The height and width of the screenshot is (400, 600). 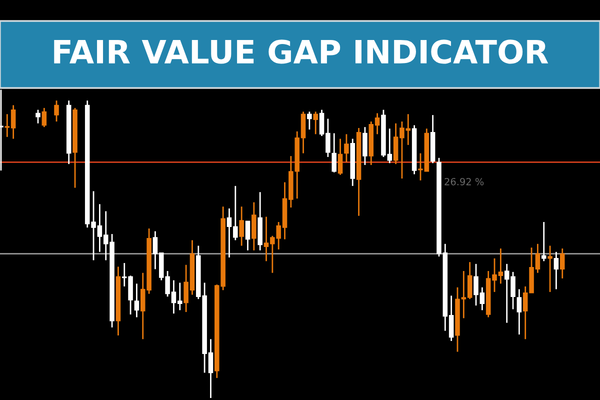 I want to click on annotation: 26.92 %, so click(x=464, y=182).